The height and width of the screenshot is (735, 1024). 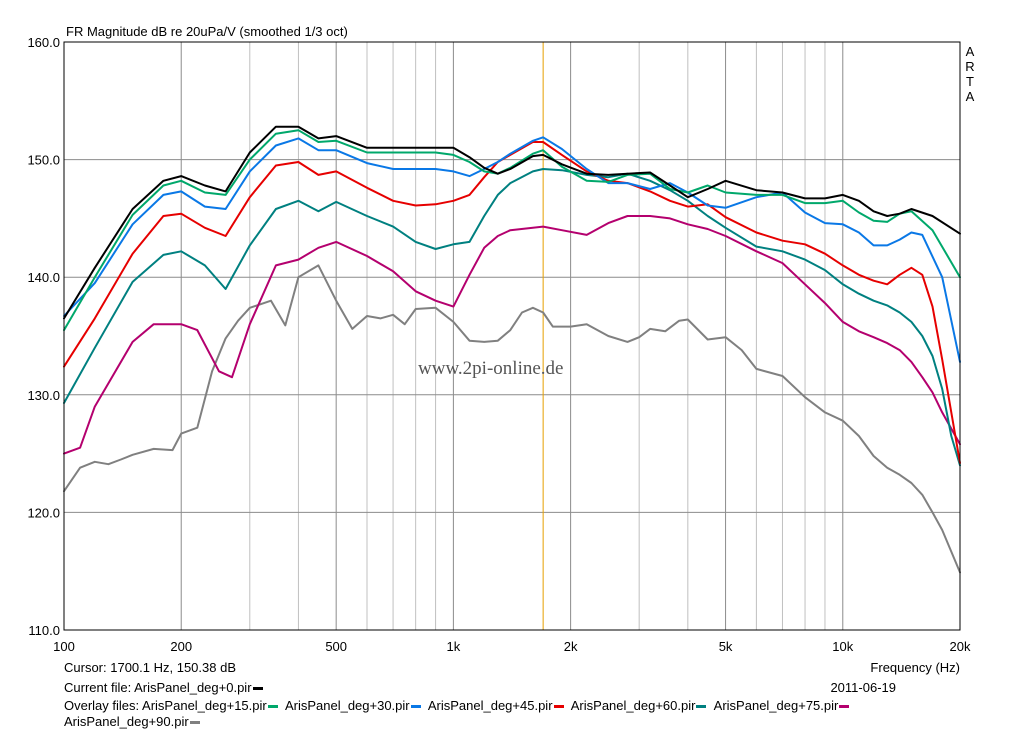 What do you see at coordinates (158, 687) in the screenshot?
I see `current-file-label: Current file: ArisPanel_deg+0.pir` at bounding box center [158, 687].